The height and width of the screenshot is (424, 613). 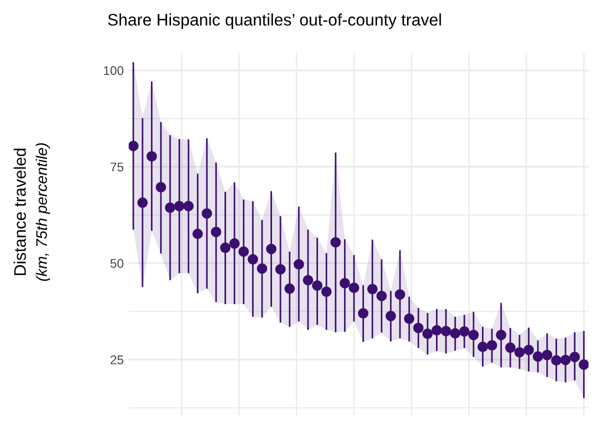 I want to click on y-tick-label: 75, so click(x=117, y=167).